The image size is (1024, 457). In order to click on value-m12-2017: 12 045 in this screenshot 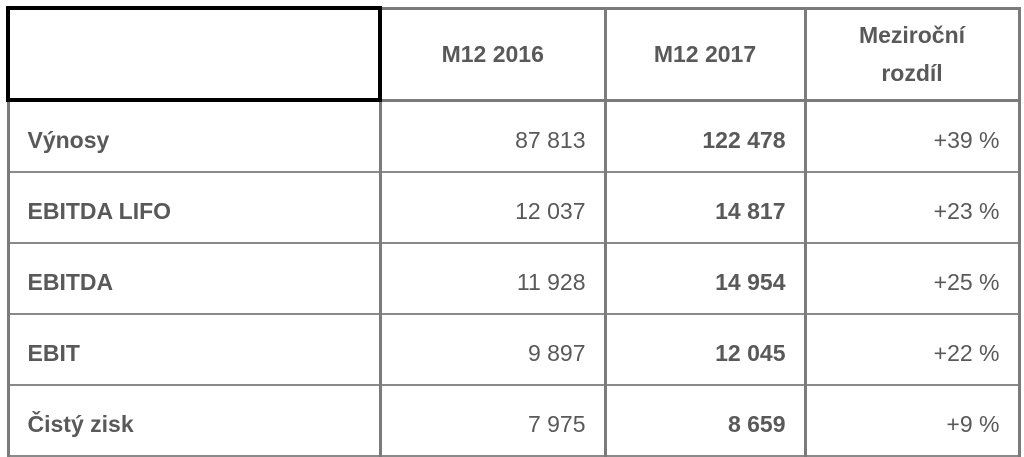, I will do `click(705, 349)`.